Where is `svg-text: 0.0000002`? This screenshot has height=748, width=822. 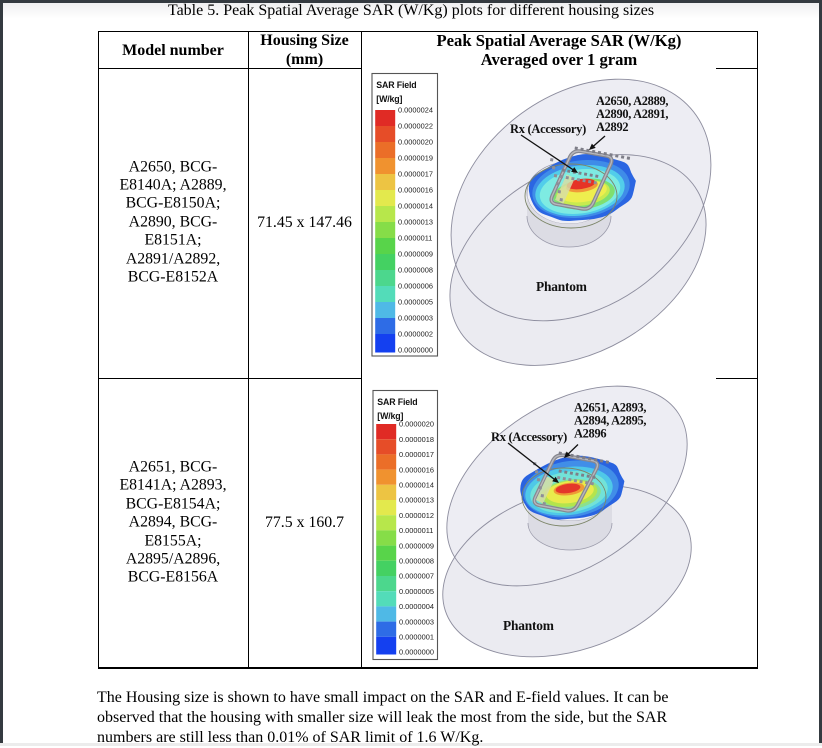 svg-text: 0.0000002 is located at coordinates (415, 334).